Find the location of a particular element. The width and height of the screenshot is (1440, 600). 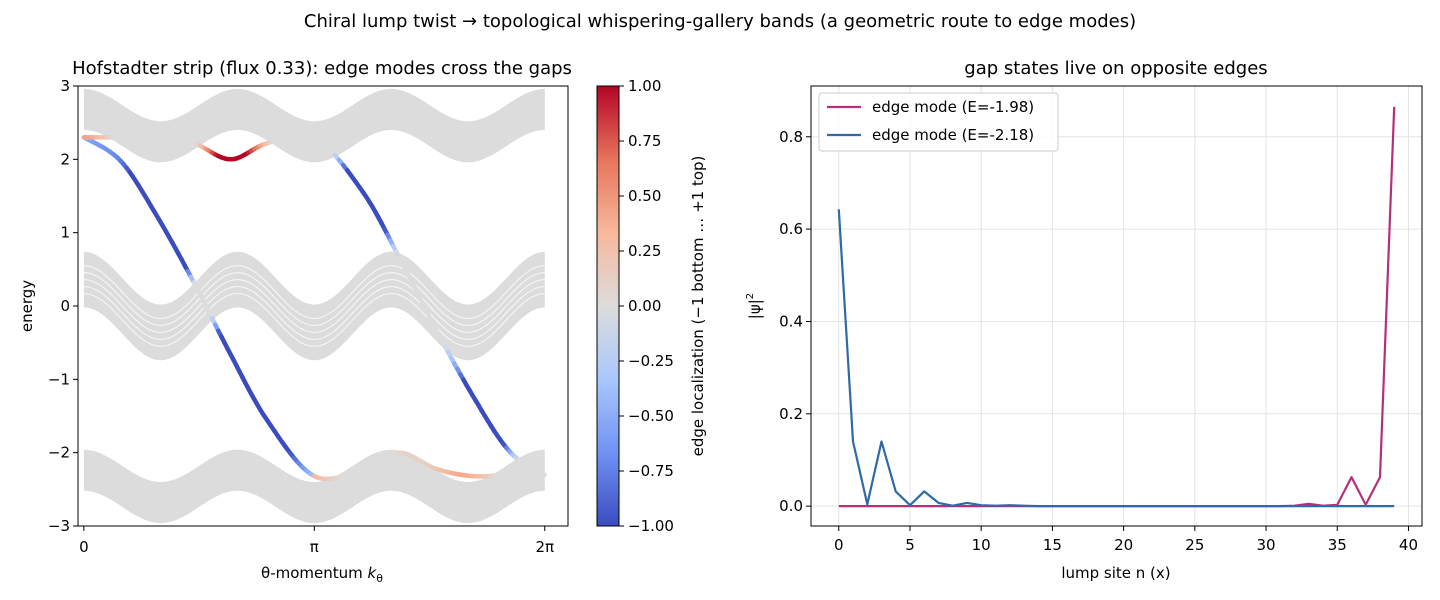

wavefunction-x-axis-label: lump site n (x) is located at coordinates (1115, 573).